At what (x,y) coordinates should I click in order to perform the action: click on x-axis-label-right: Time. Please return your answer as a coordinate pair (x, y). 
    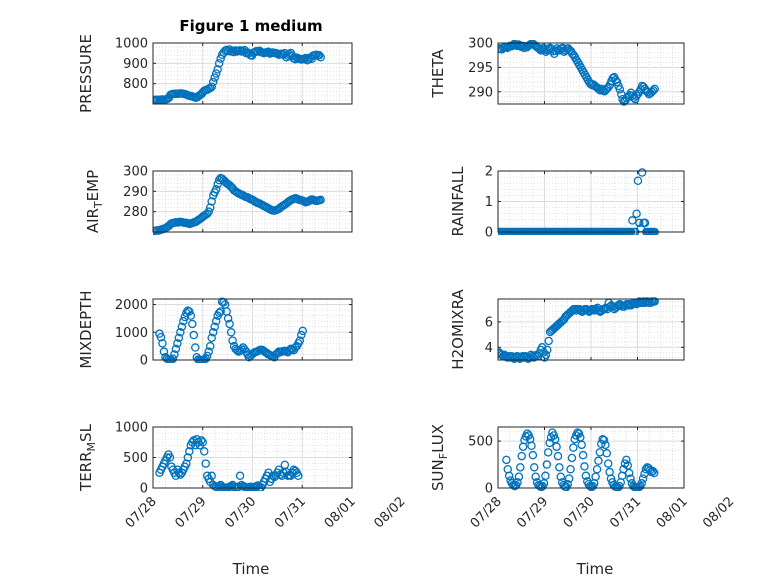
    Looking at the image, I should click on (595, 569).